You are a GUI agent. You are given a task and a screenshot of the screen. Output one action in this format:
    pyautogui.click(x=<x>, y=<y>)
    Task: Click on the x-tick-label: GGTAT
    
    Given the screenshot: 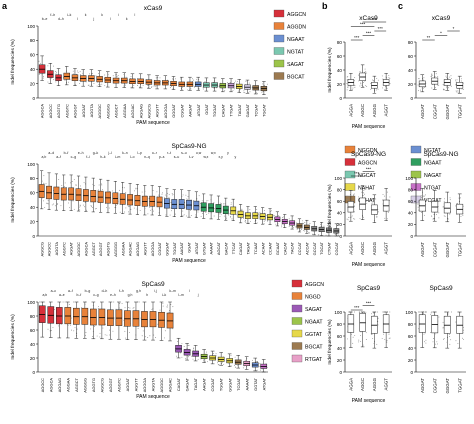 What is the action you would take?
    pyautogui.click(x=255, y=383)
    